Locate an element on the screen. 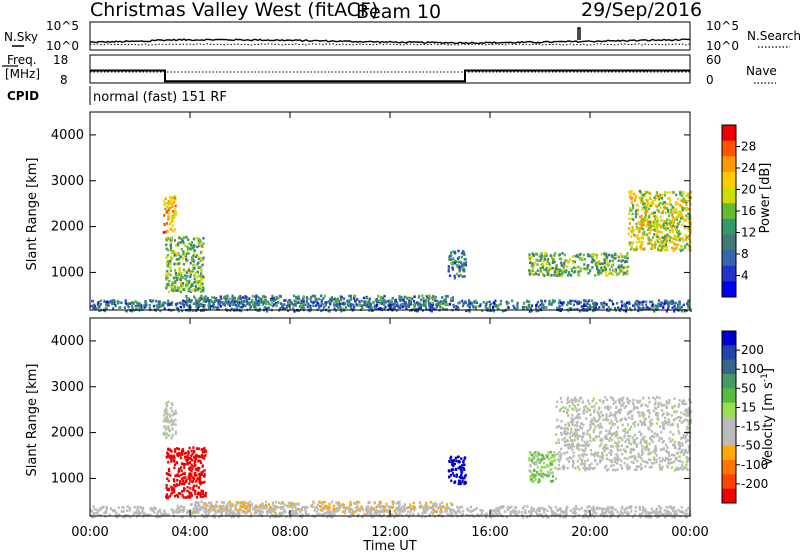 The image size is (800, 558). noise-left-tick-top: 10^5 is located at coordinates (62, 26).